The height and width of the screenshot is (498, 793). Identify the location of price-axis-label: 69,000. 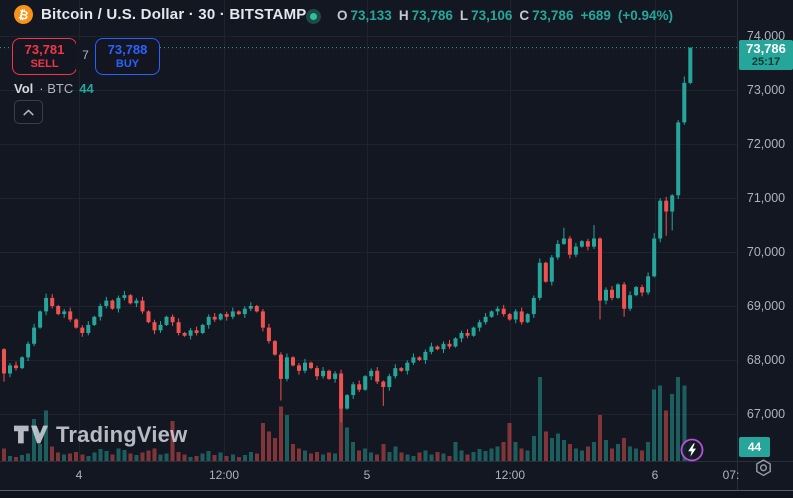
(766, 306).